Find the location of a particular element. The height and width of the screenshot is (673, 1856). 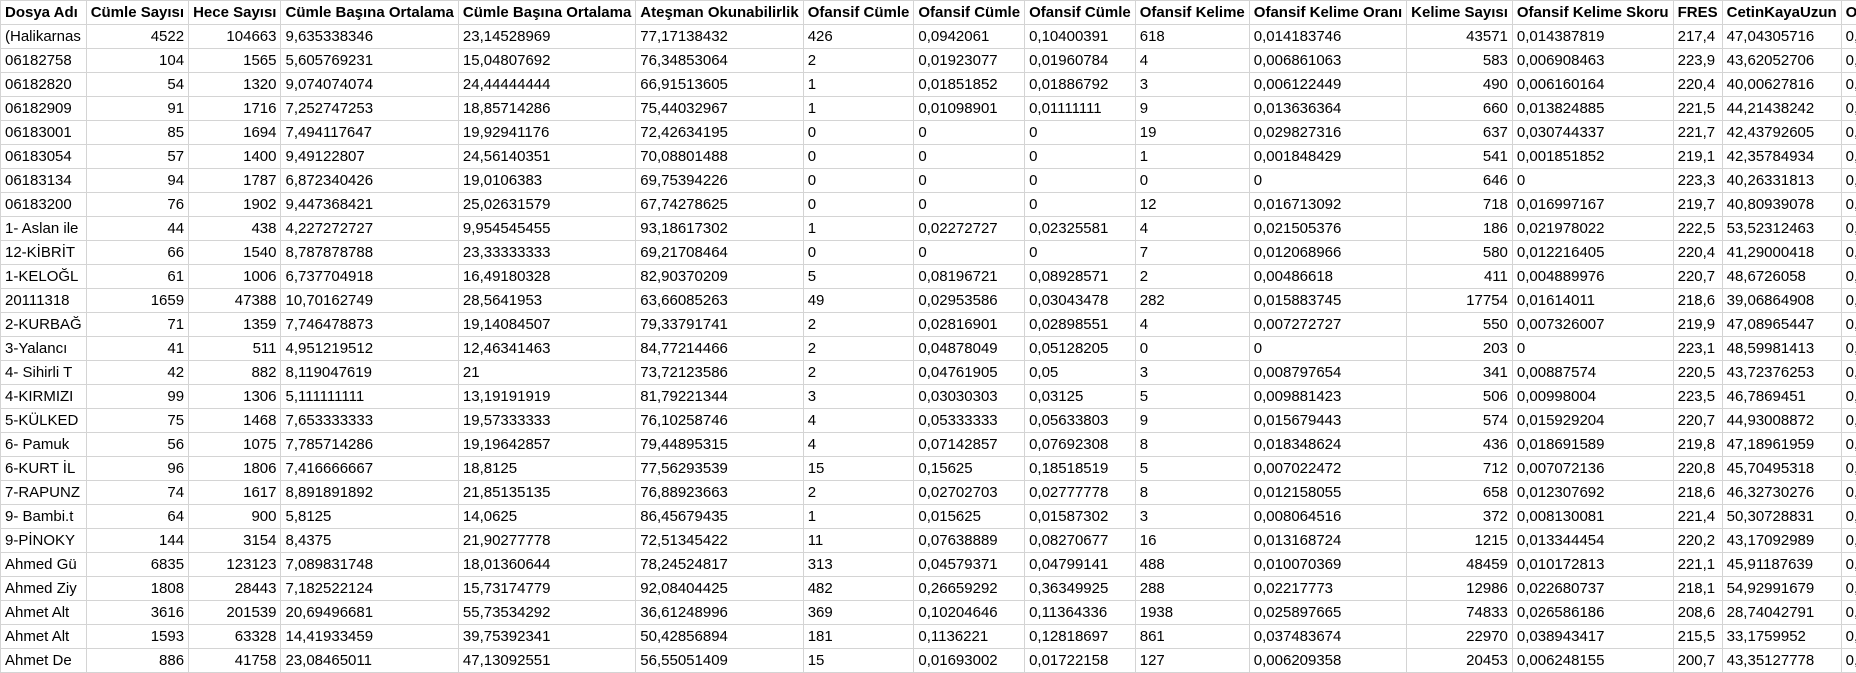

cell-cumle_basina_ort_hece: 8,119047619 is located at coordinates (369, 373).